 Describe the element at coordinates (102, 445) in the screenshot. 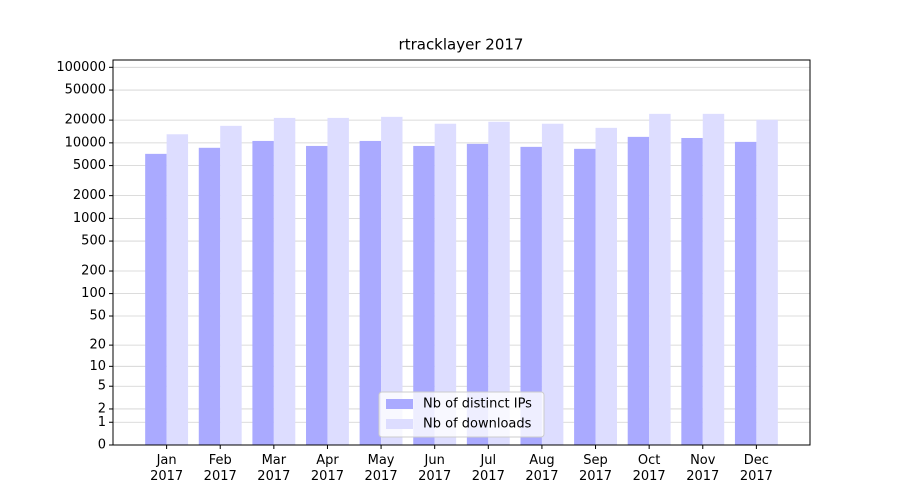

I see `y-tick-label: 0` at that location.